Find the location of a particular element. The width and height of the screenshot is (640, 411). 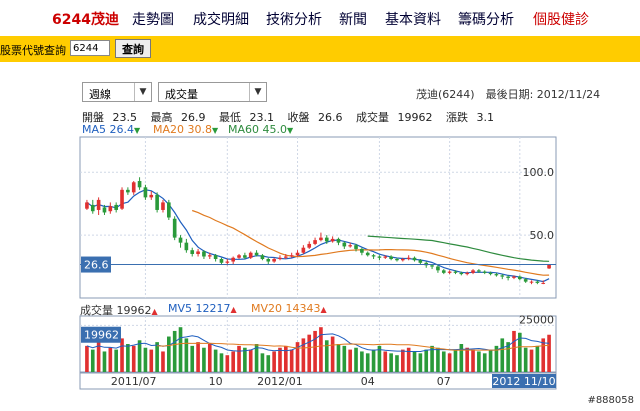

price-marker is located at coordinates (96, 264).